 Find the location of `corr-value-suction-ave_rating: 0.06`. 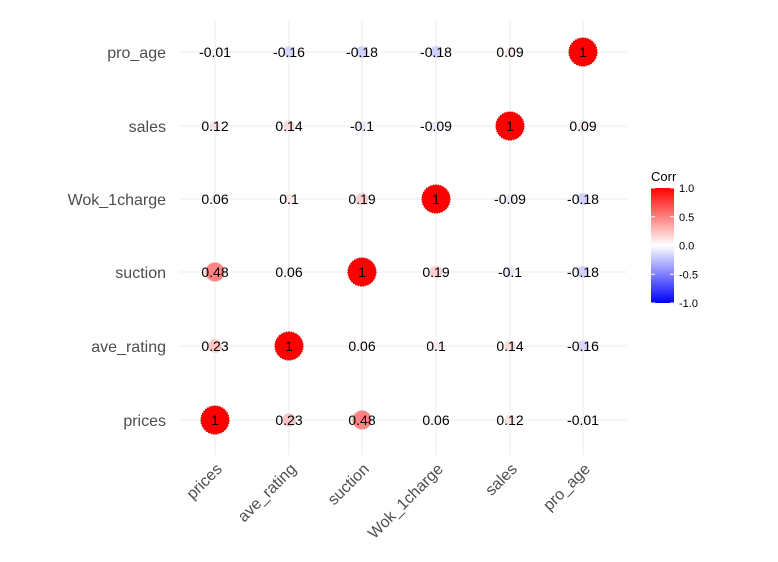

corr-value-suction-ave_rating: 0.06 is located at coordinates (288, 272).